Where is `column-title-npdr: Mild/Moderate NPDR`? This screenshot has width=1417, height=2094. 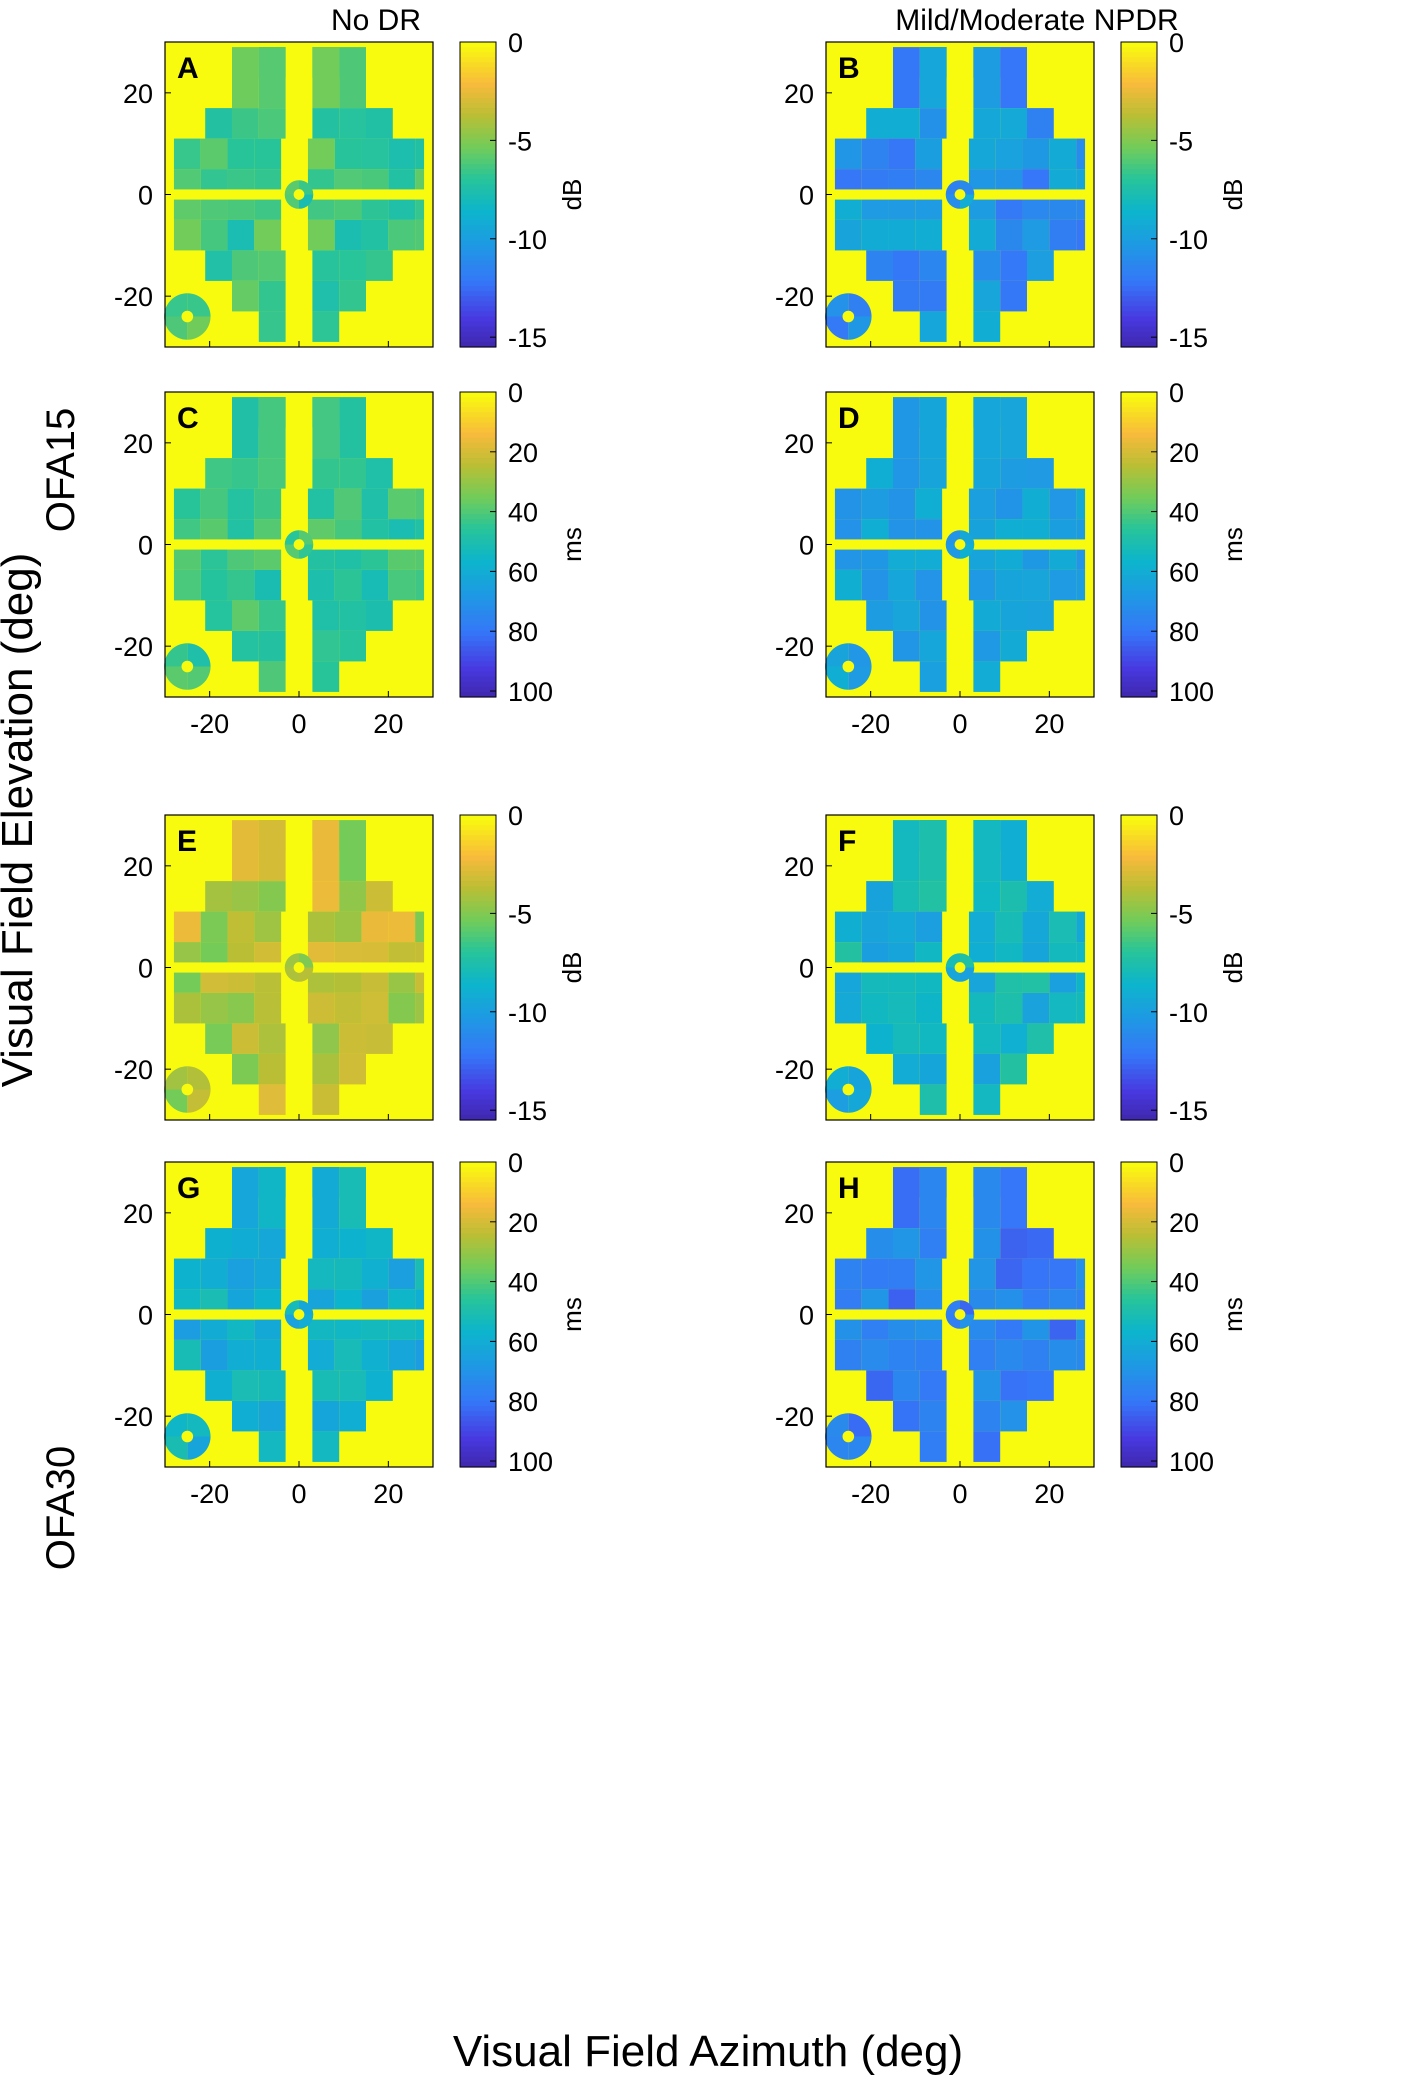
column-title-npdr: Mild/Moderate NPDR is located at coordinates (1036, 20).